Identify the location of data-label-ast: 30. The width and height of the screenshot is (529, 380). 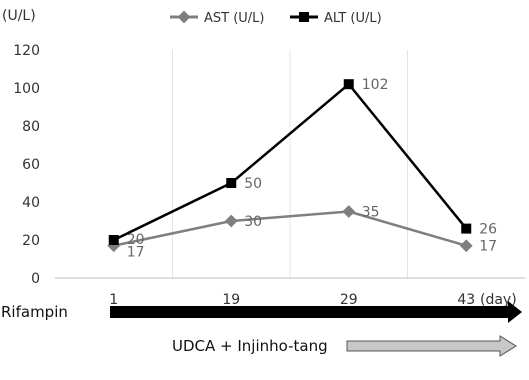
(253, 222).